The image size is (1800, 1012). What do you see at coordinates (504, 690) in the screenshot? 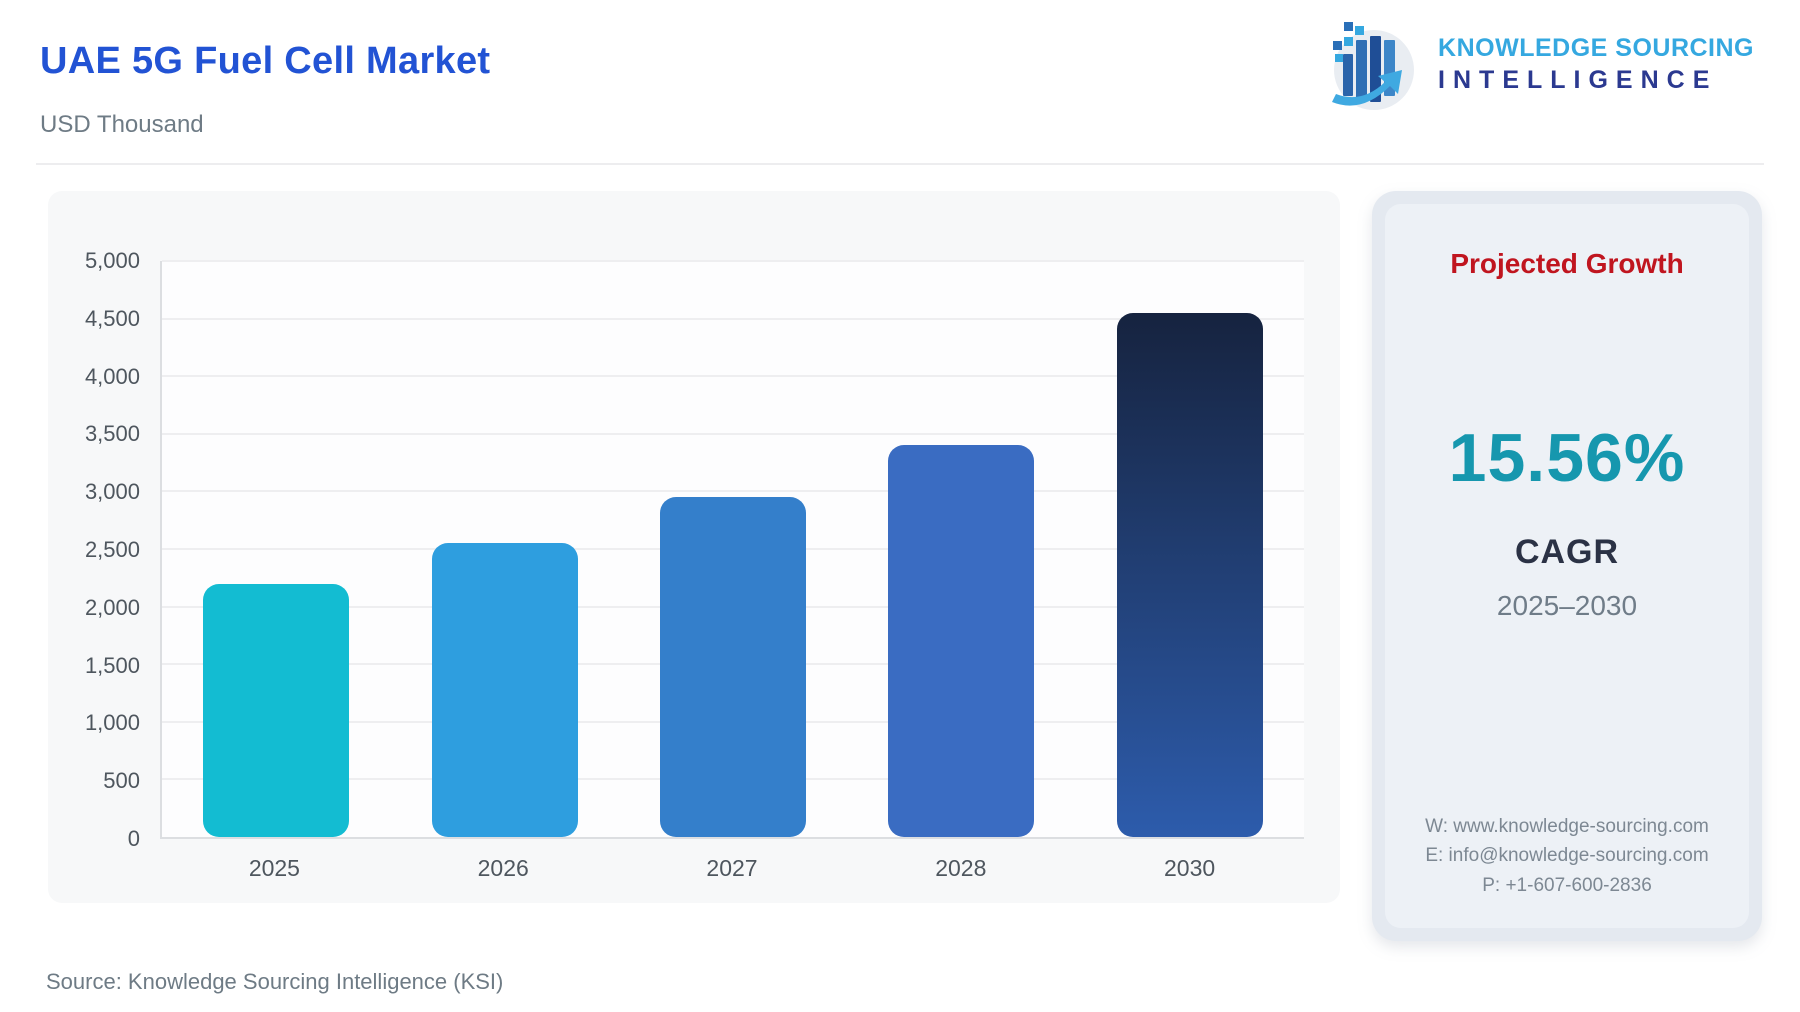
I see `bar-2026` at bounding box center [504, 690].